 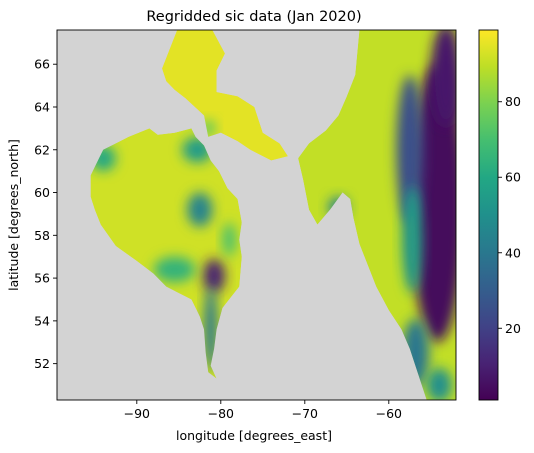 What do you see at coordinates (513, 101) in the screenshot?
I see `colorbar-tick-label: 80` at bounding box center [513, 101].